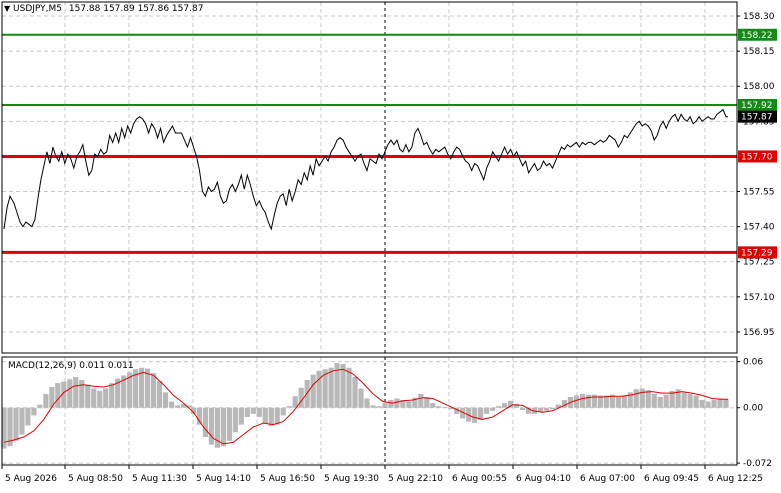 This screenshot has width=781, height=493. I want to click on macd-label: MACD(12,26,9) 0.011 0.011, so click(71, 366).